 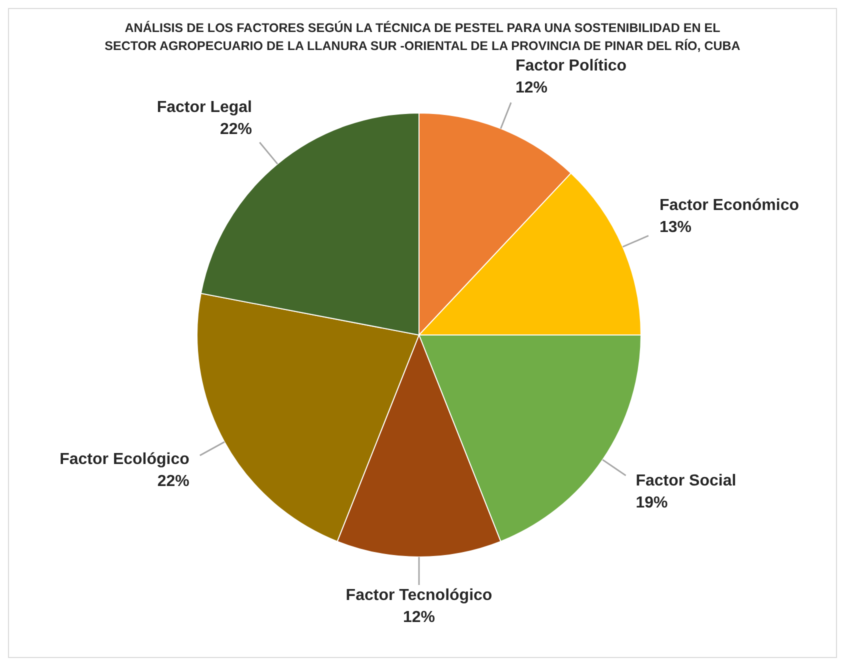 I want to click on slice-label: Factor Económico, so click(x=729, y=205).